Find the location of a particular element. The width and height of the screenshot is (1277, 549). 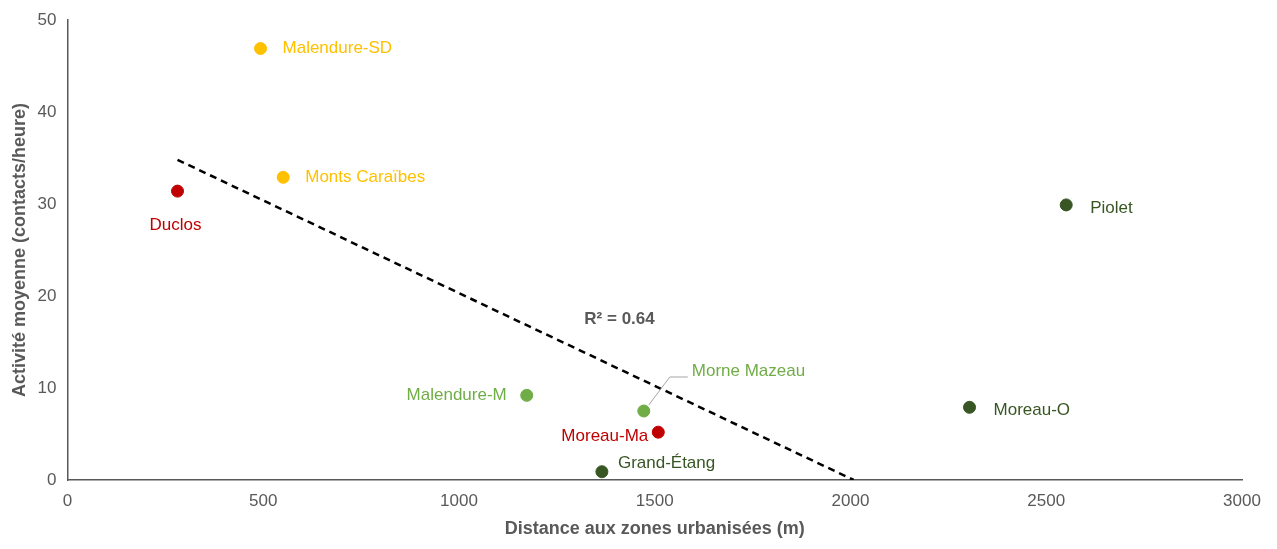

series-label: Moreau-O is located at coordinates (1032, 410).